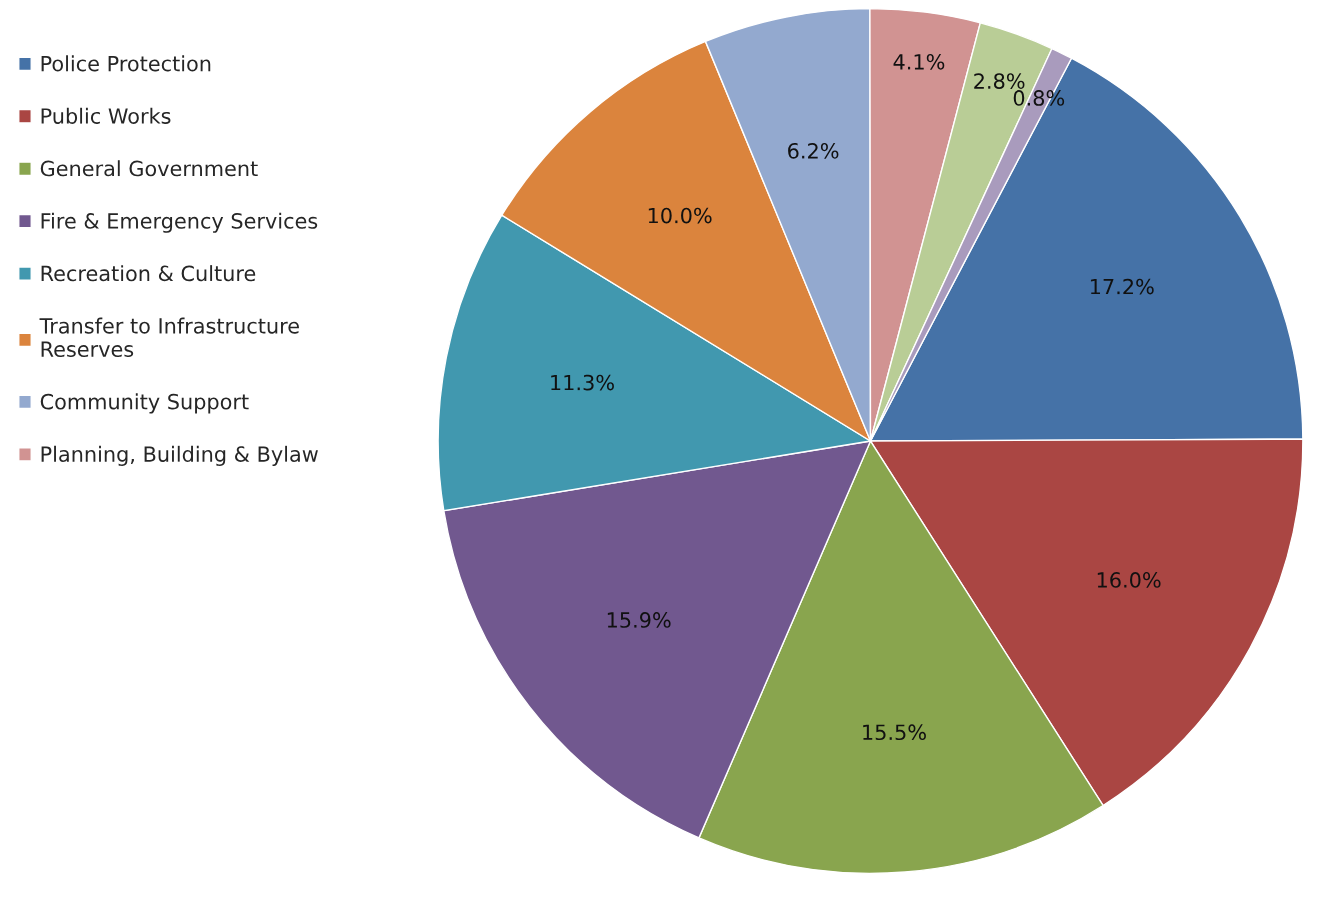  I want to click on legend-label: General Government, so click(149, 168).